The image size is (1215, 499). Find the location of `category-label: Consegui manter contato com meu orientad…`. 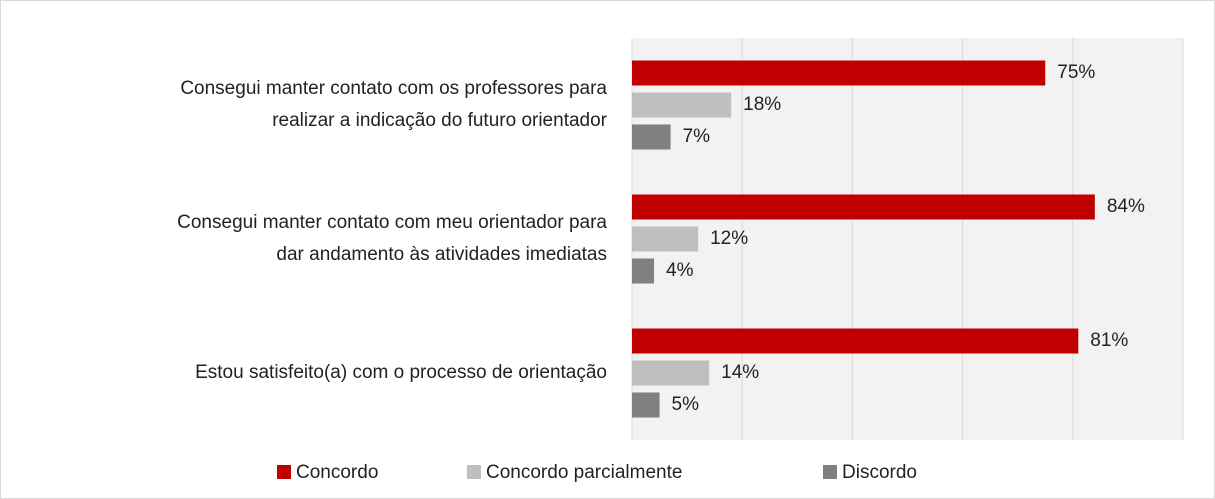

category-label: Consegui manter contato com meu orientad… is located at coordinates (392, 222).